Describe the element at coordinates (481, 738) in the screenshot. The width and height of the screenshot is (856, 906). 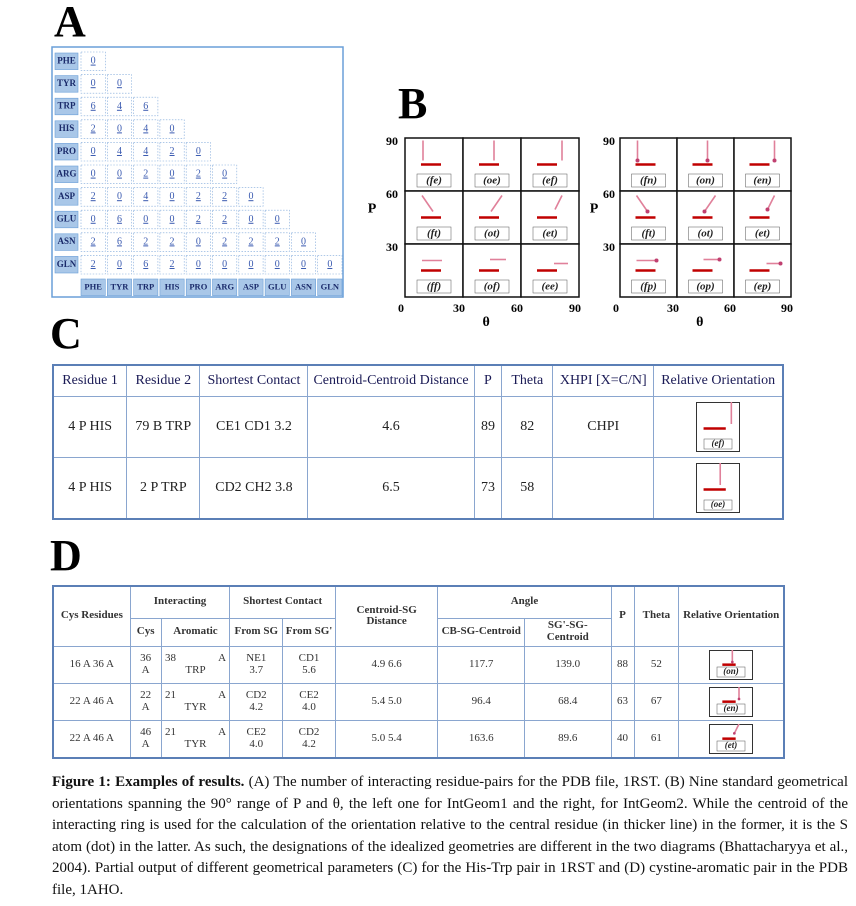
I see `cell: 163.6` at that location.